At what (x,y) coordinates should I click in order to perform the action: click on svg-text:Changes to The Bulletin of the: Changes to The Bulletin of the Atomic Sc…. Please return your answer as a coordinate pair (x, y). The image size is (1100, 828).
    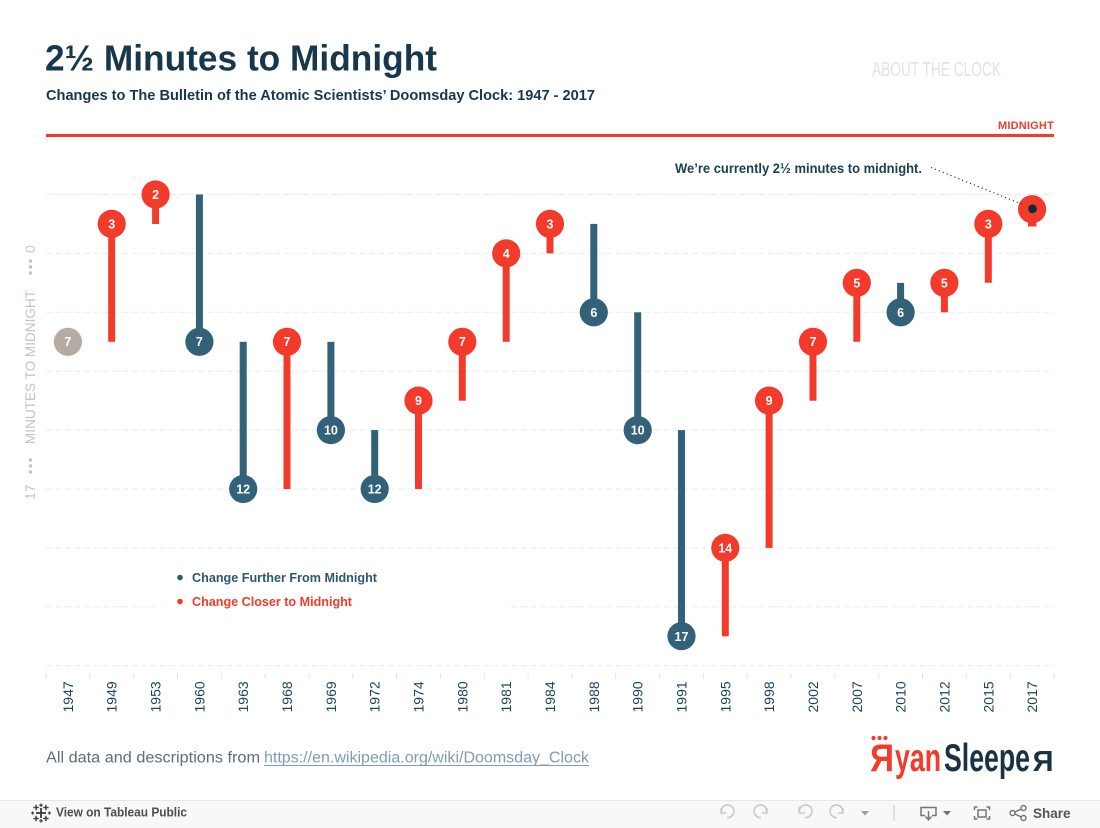
    Looking at the image, I should click on (320, 95).